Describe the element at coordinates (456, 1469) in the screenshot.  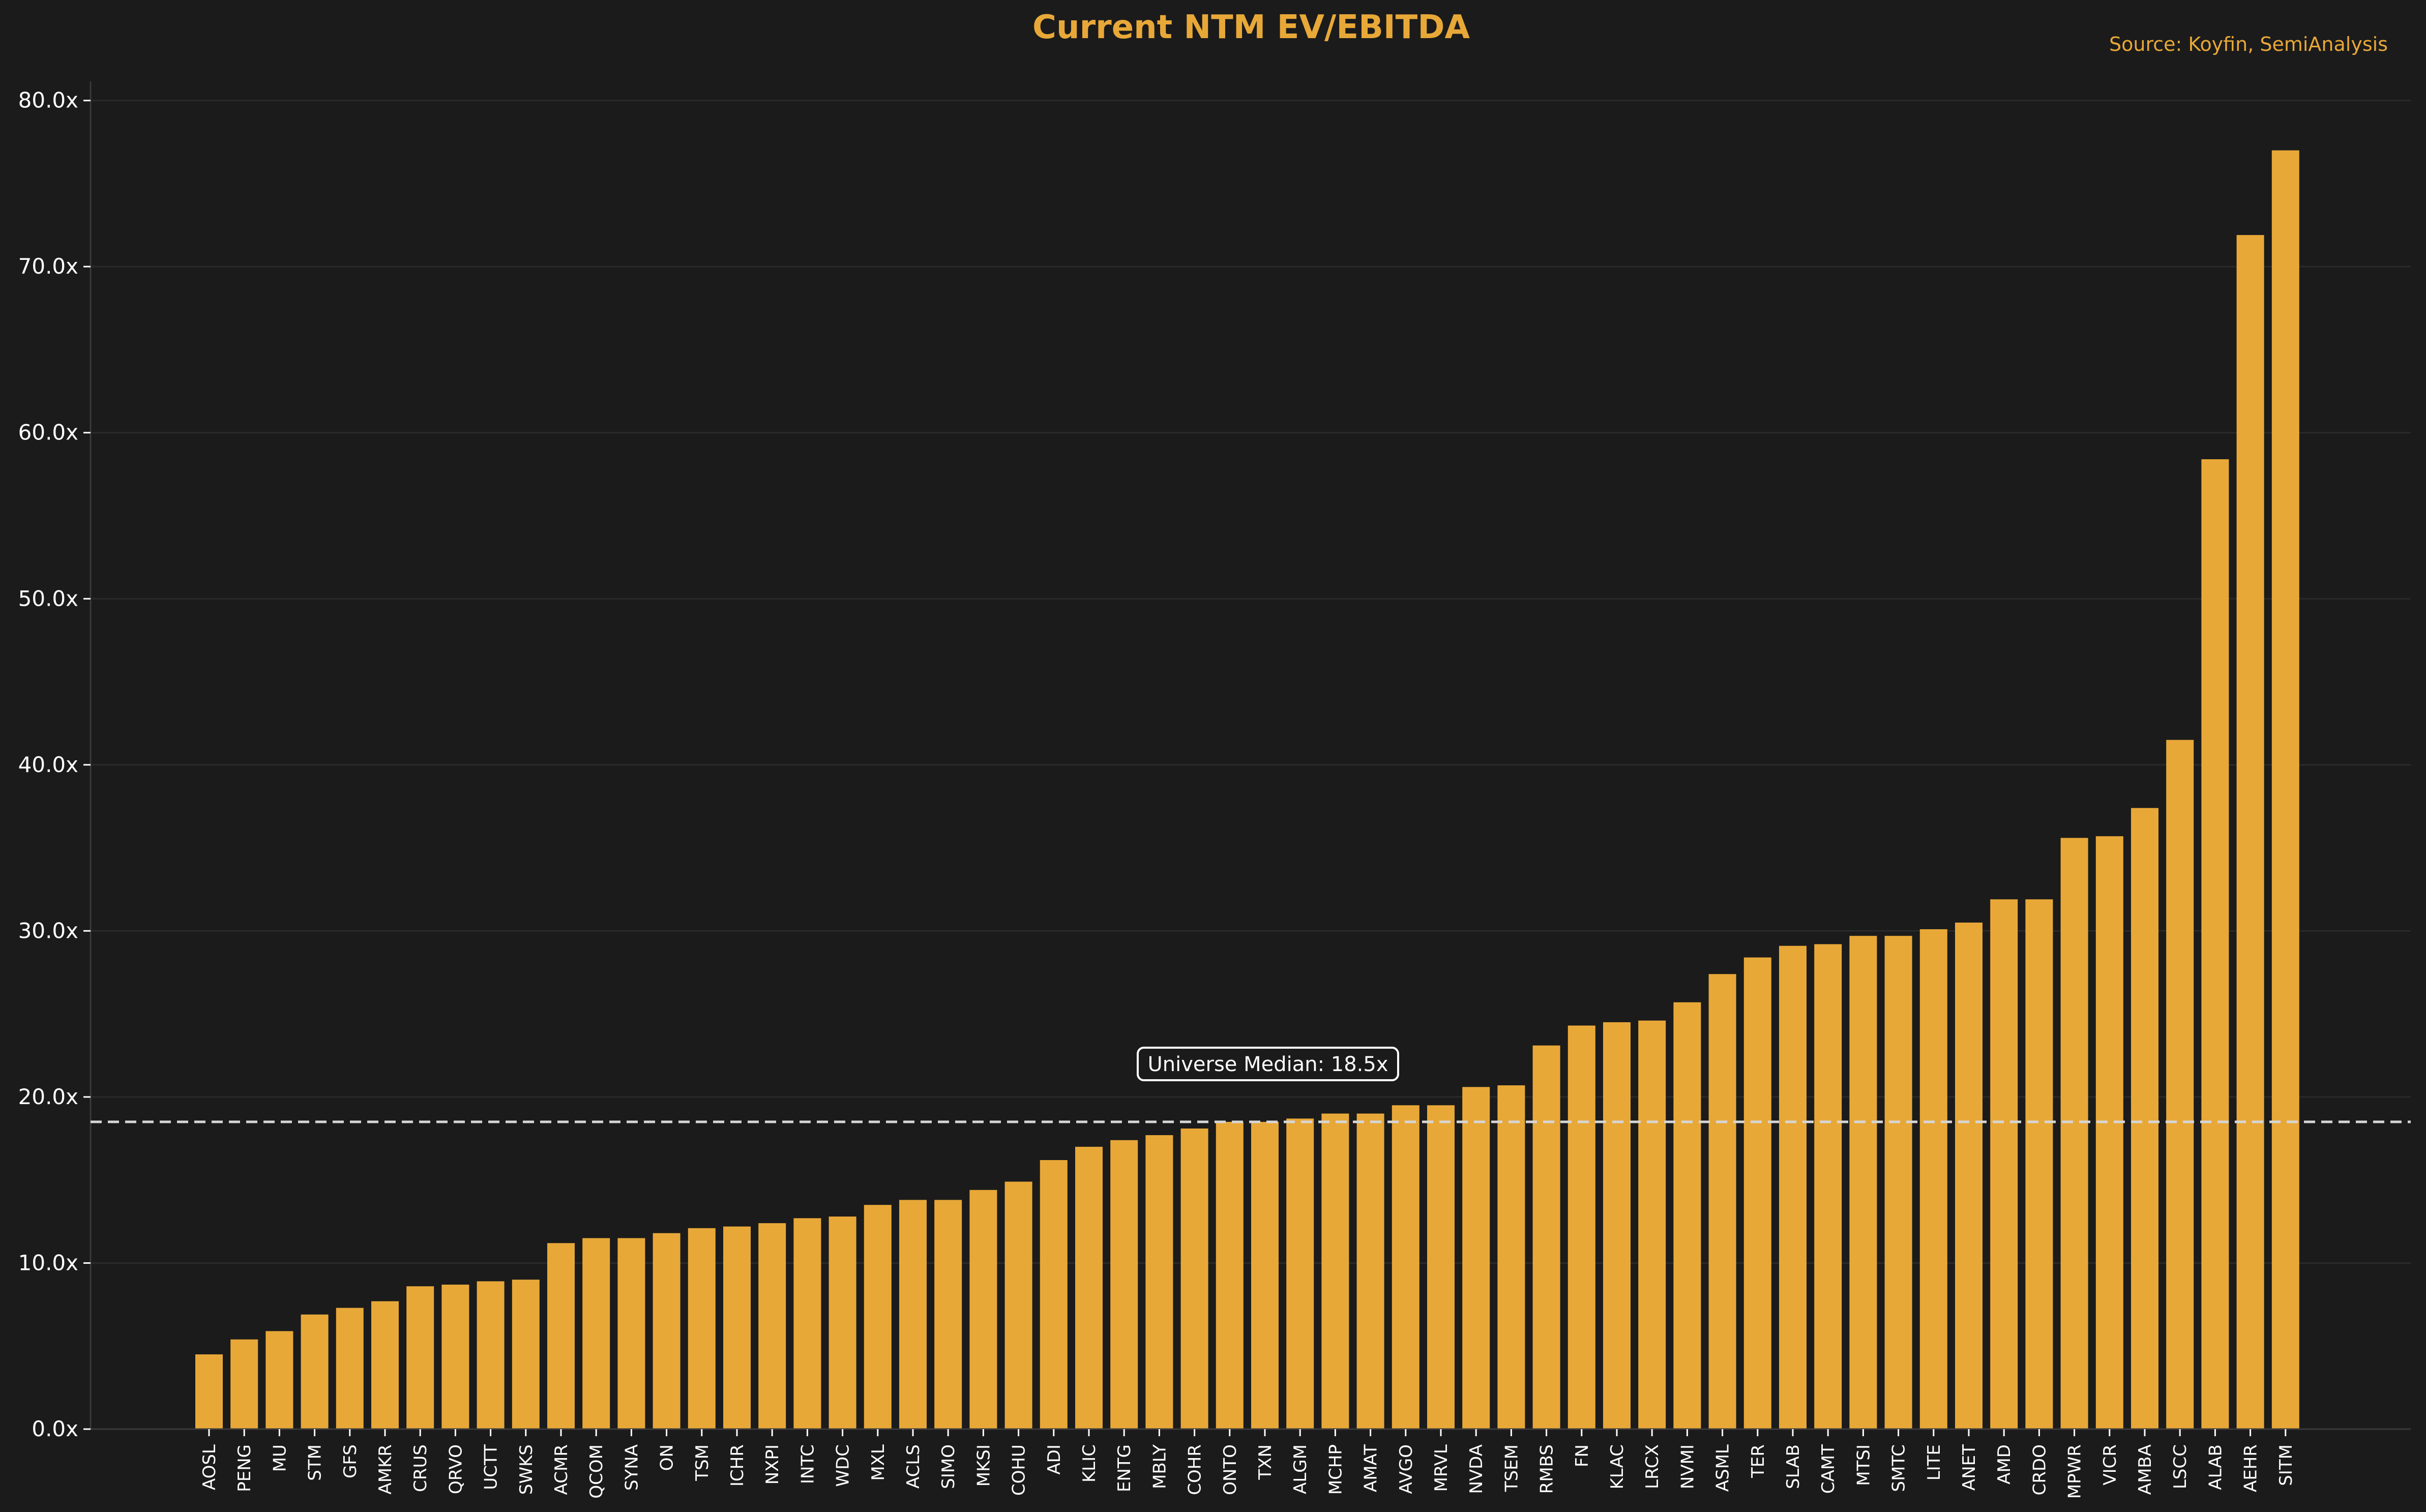
I see `x-tick-label: QRVO` at that location.